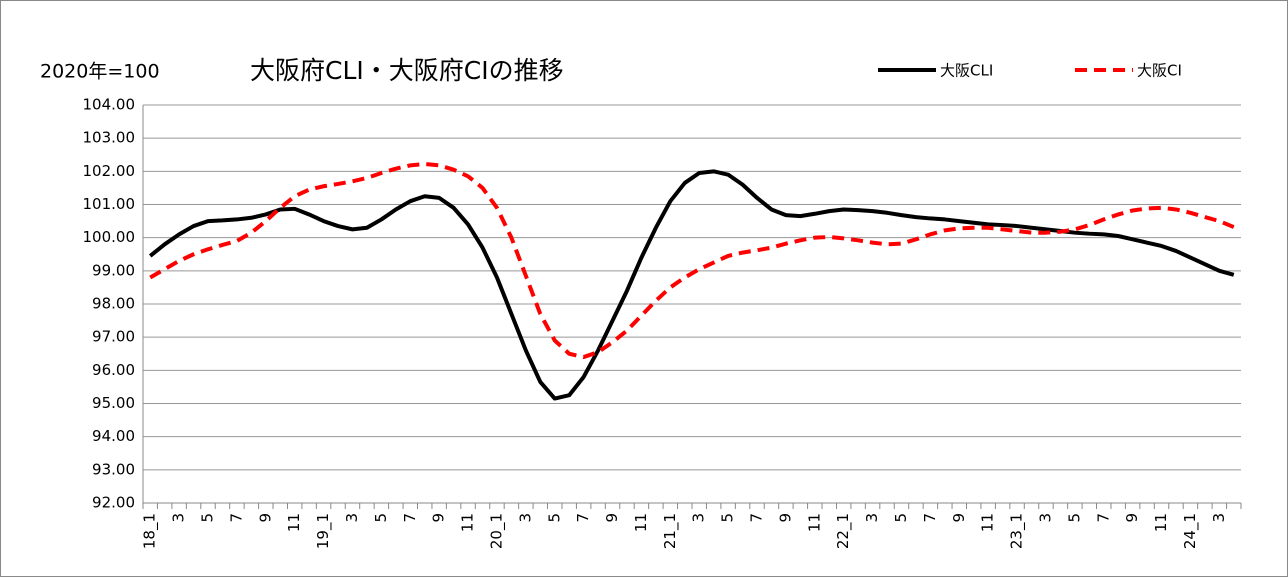  I want to click on y-tick-label: 101.00, so click(109, 204).